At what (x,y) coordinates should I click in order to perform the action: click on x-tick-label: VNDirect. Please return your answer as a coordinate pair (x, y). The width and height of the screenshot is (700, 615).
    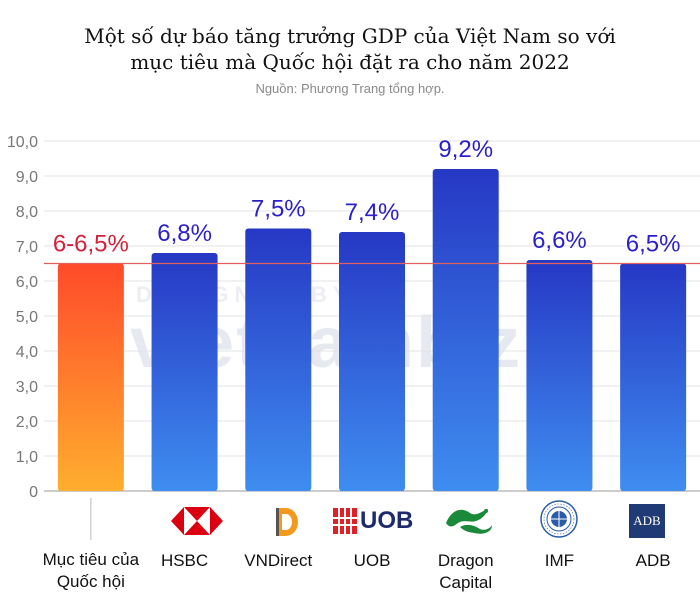
    Looking at the image, I should click on (278, 561).